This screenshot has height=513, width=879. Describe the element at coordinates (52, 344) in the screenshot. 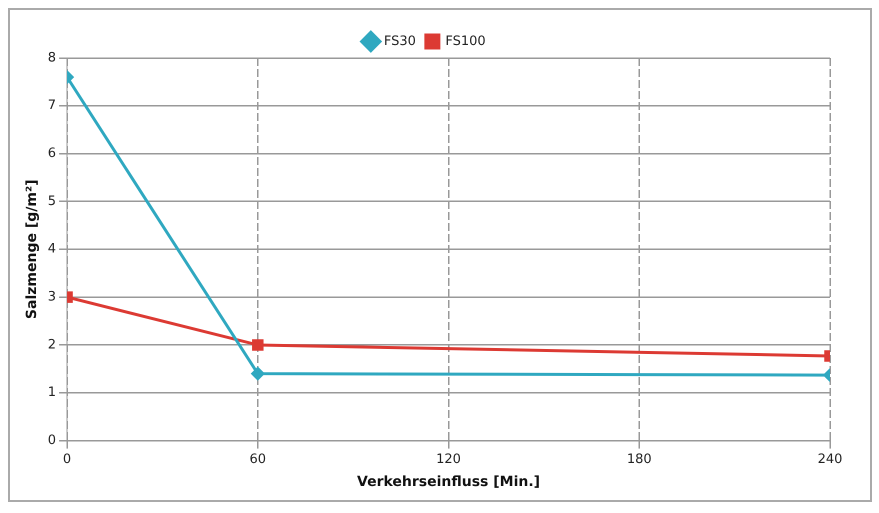

I see `y-tick-label: 2` at that location.